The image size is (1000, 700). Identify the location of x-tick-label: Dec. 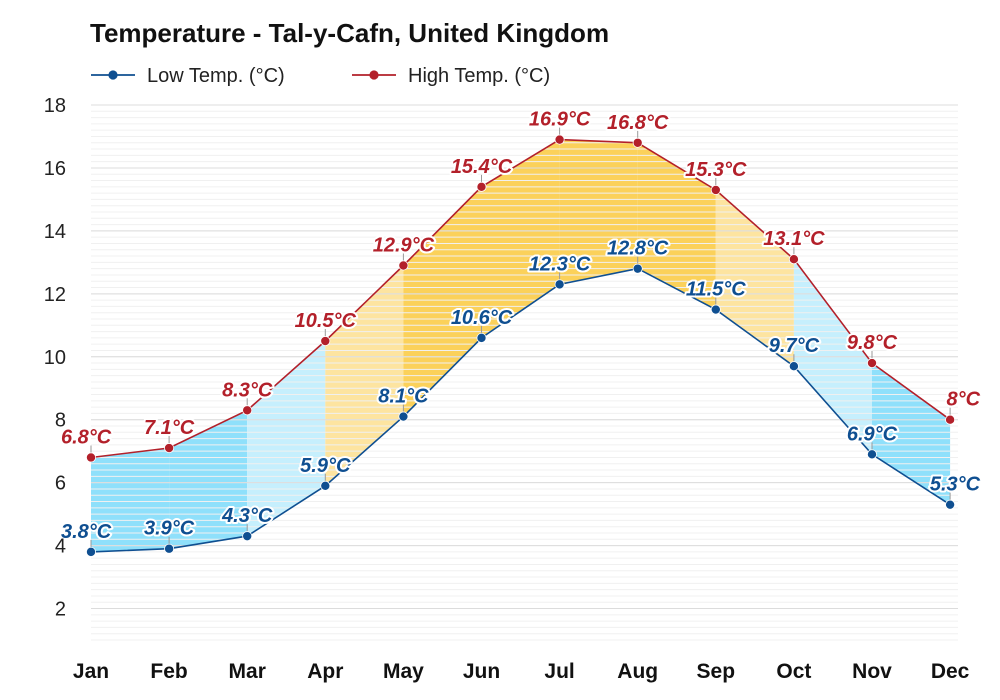
(950, 671).